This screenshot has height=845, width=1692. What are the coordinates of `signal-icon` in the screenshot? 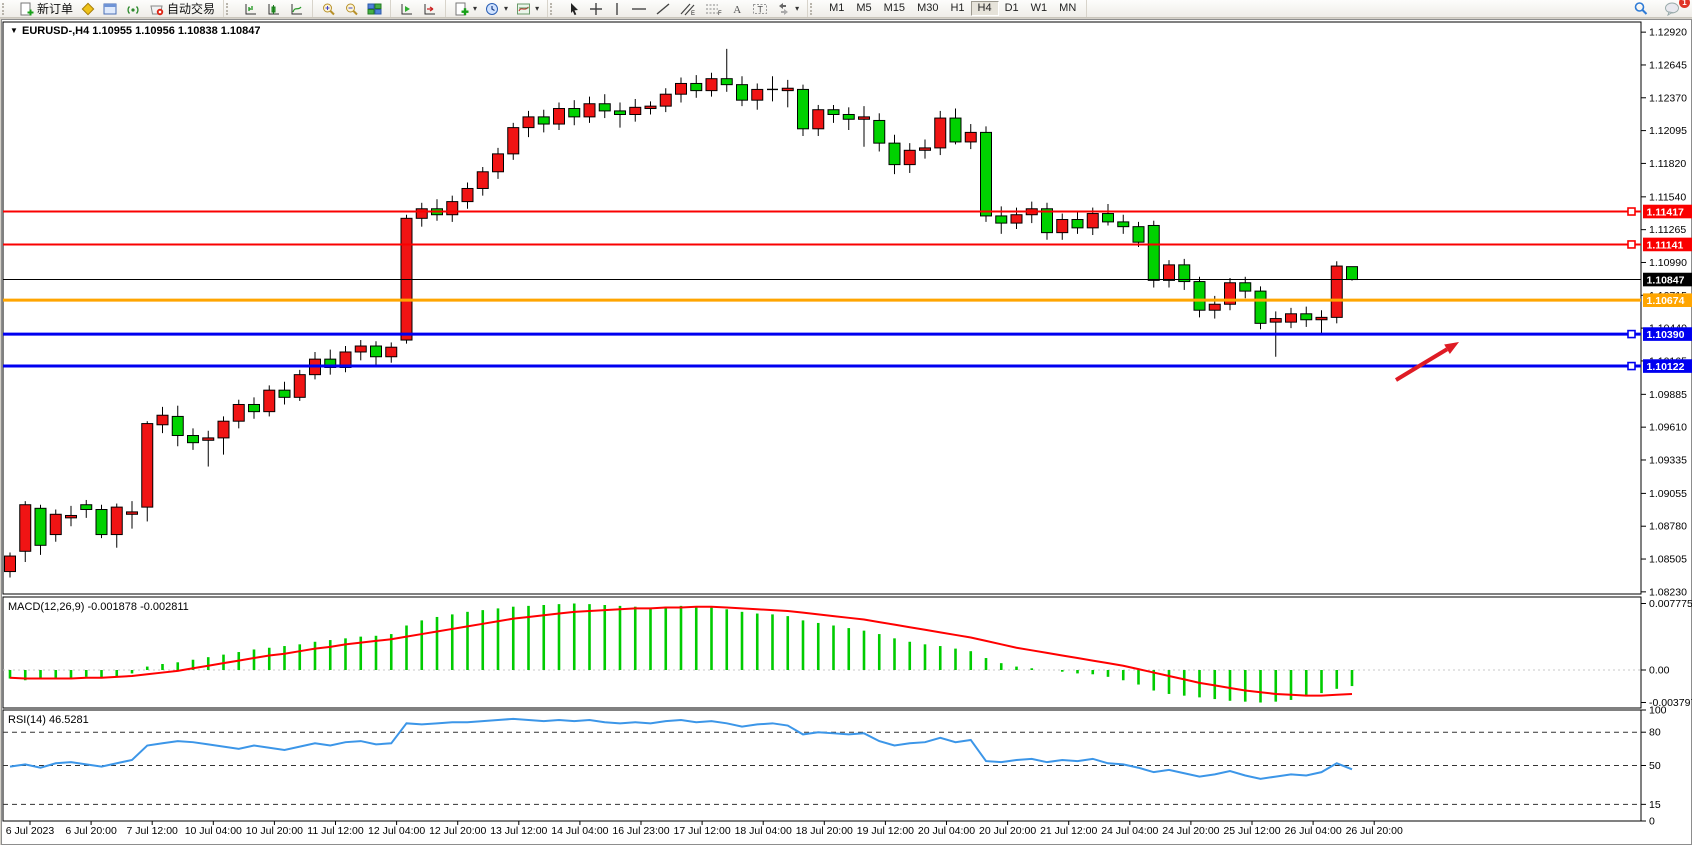 It's located at (133, 9).